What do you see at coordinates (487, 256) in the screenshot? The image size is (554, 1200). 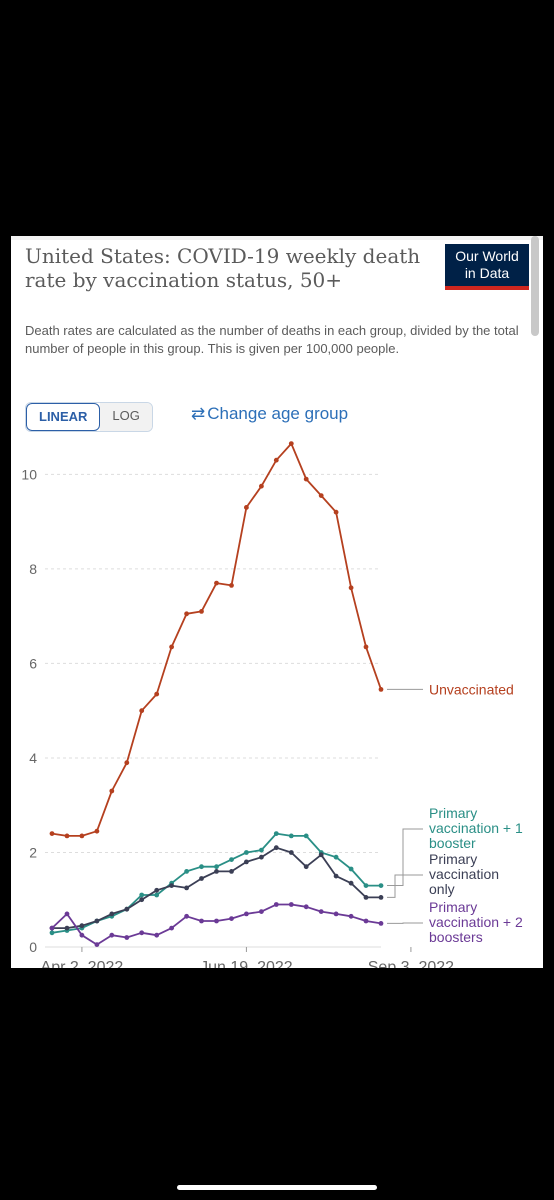 I see `logo-line-1: Our World` at bounding box center [487, 256].